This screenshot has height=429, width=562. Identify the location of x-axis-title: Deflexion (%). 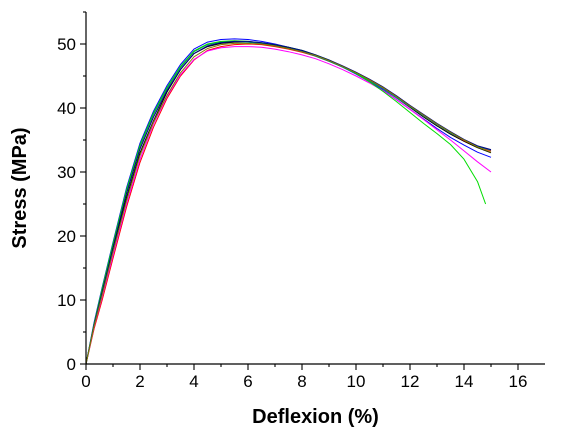
(315, 417).